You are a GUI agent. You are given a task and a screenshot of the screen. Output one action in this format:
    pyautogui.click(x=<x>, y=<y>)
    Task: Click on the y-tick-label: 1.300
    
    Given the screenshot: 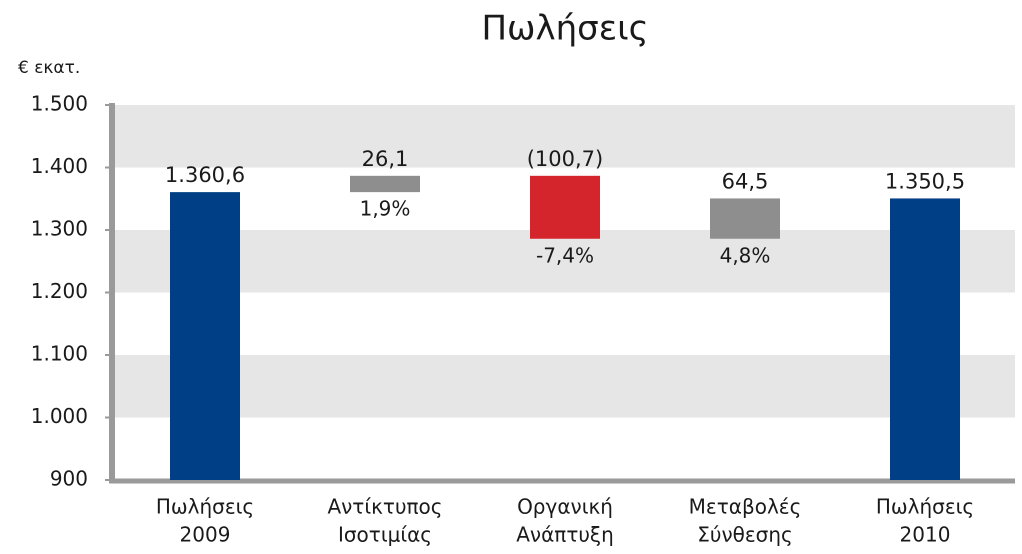 What is the action you would take?
    pyautogui.click(x=59, y=229)
    